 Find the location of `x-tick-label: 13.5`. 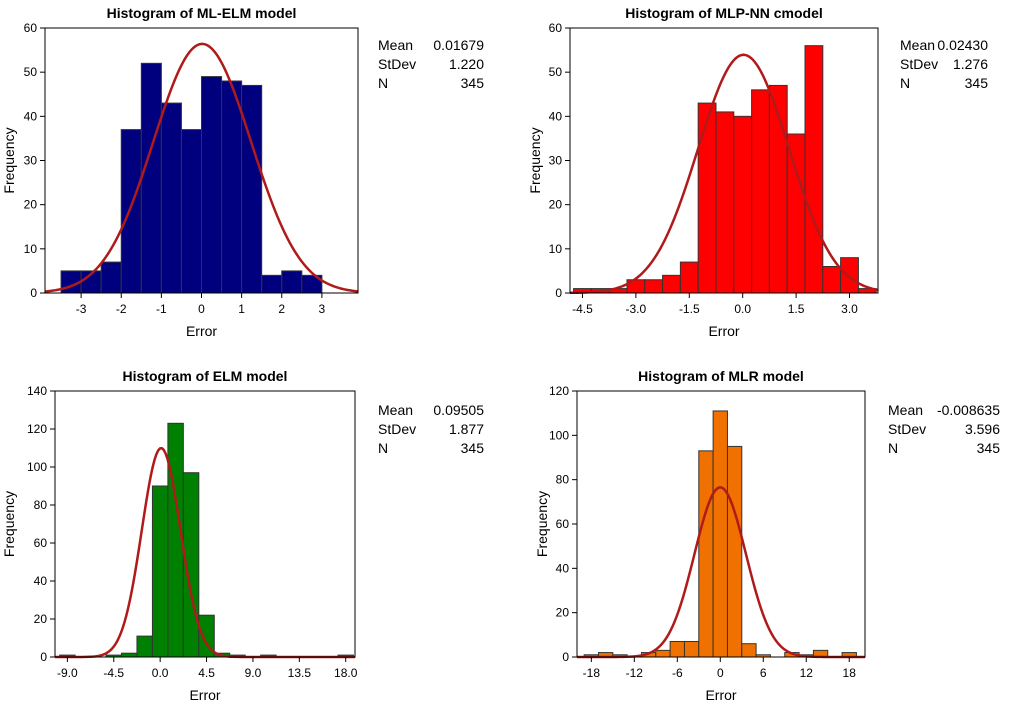

x-tick-label: 13.5 is located at coordinates (300, 673).